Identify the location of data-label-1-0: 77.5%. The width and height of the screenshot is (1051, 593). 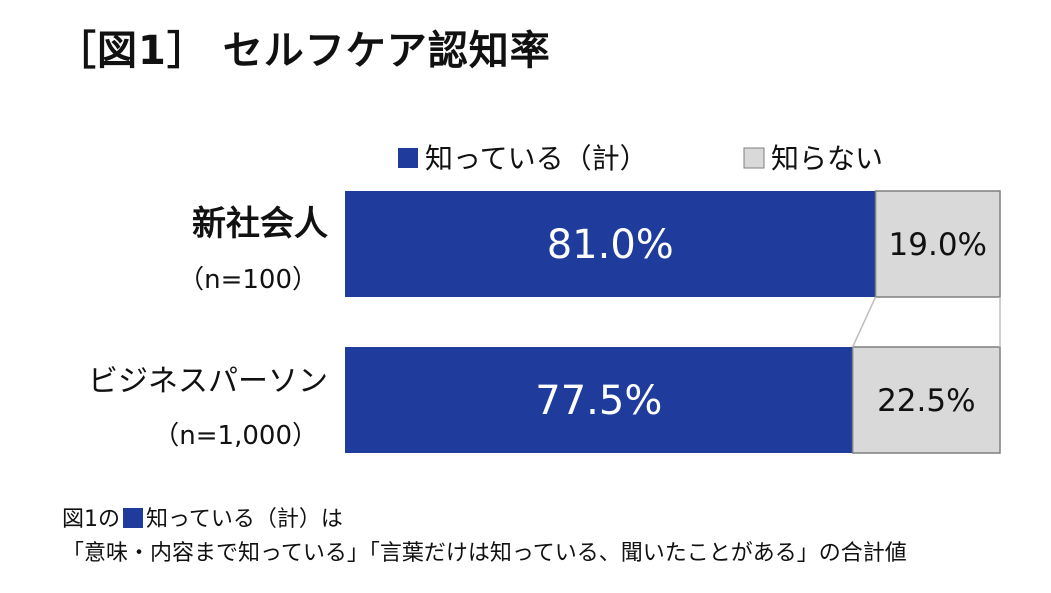
(598, 401).